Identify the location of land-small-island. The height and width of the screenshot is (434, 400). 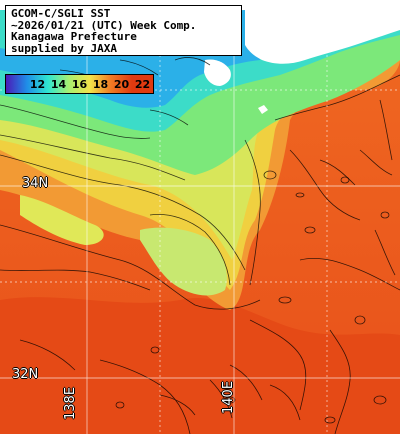
(263, 109).